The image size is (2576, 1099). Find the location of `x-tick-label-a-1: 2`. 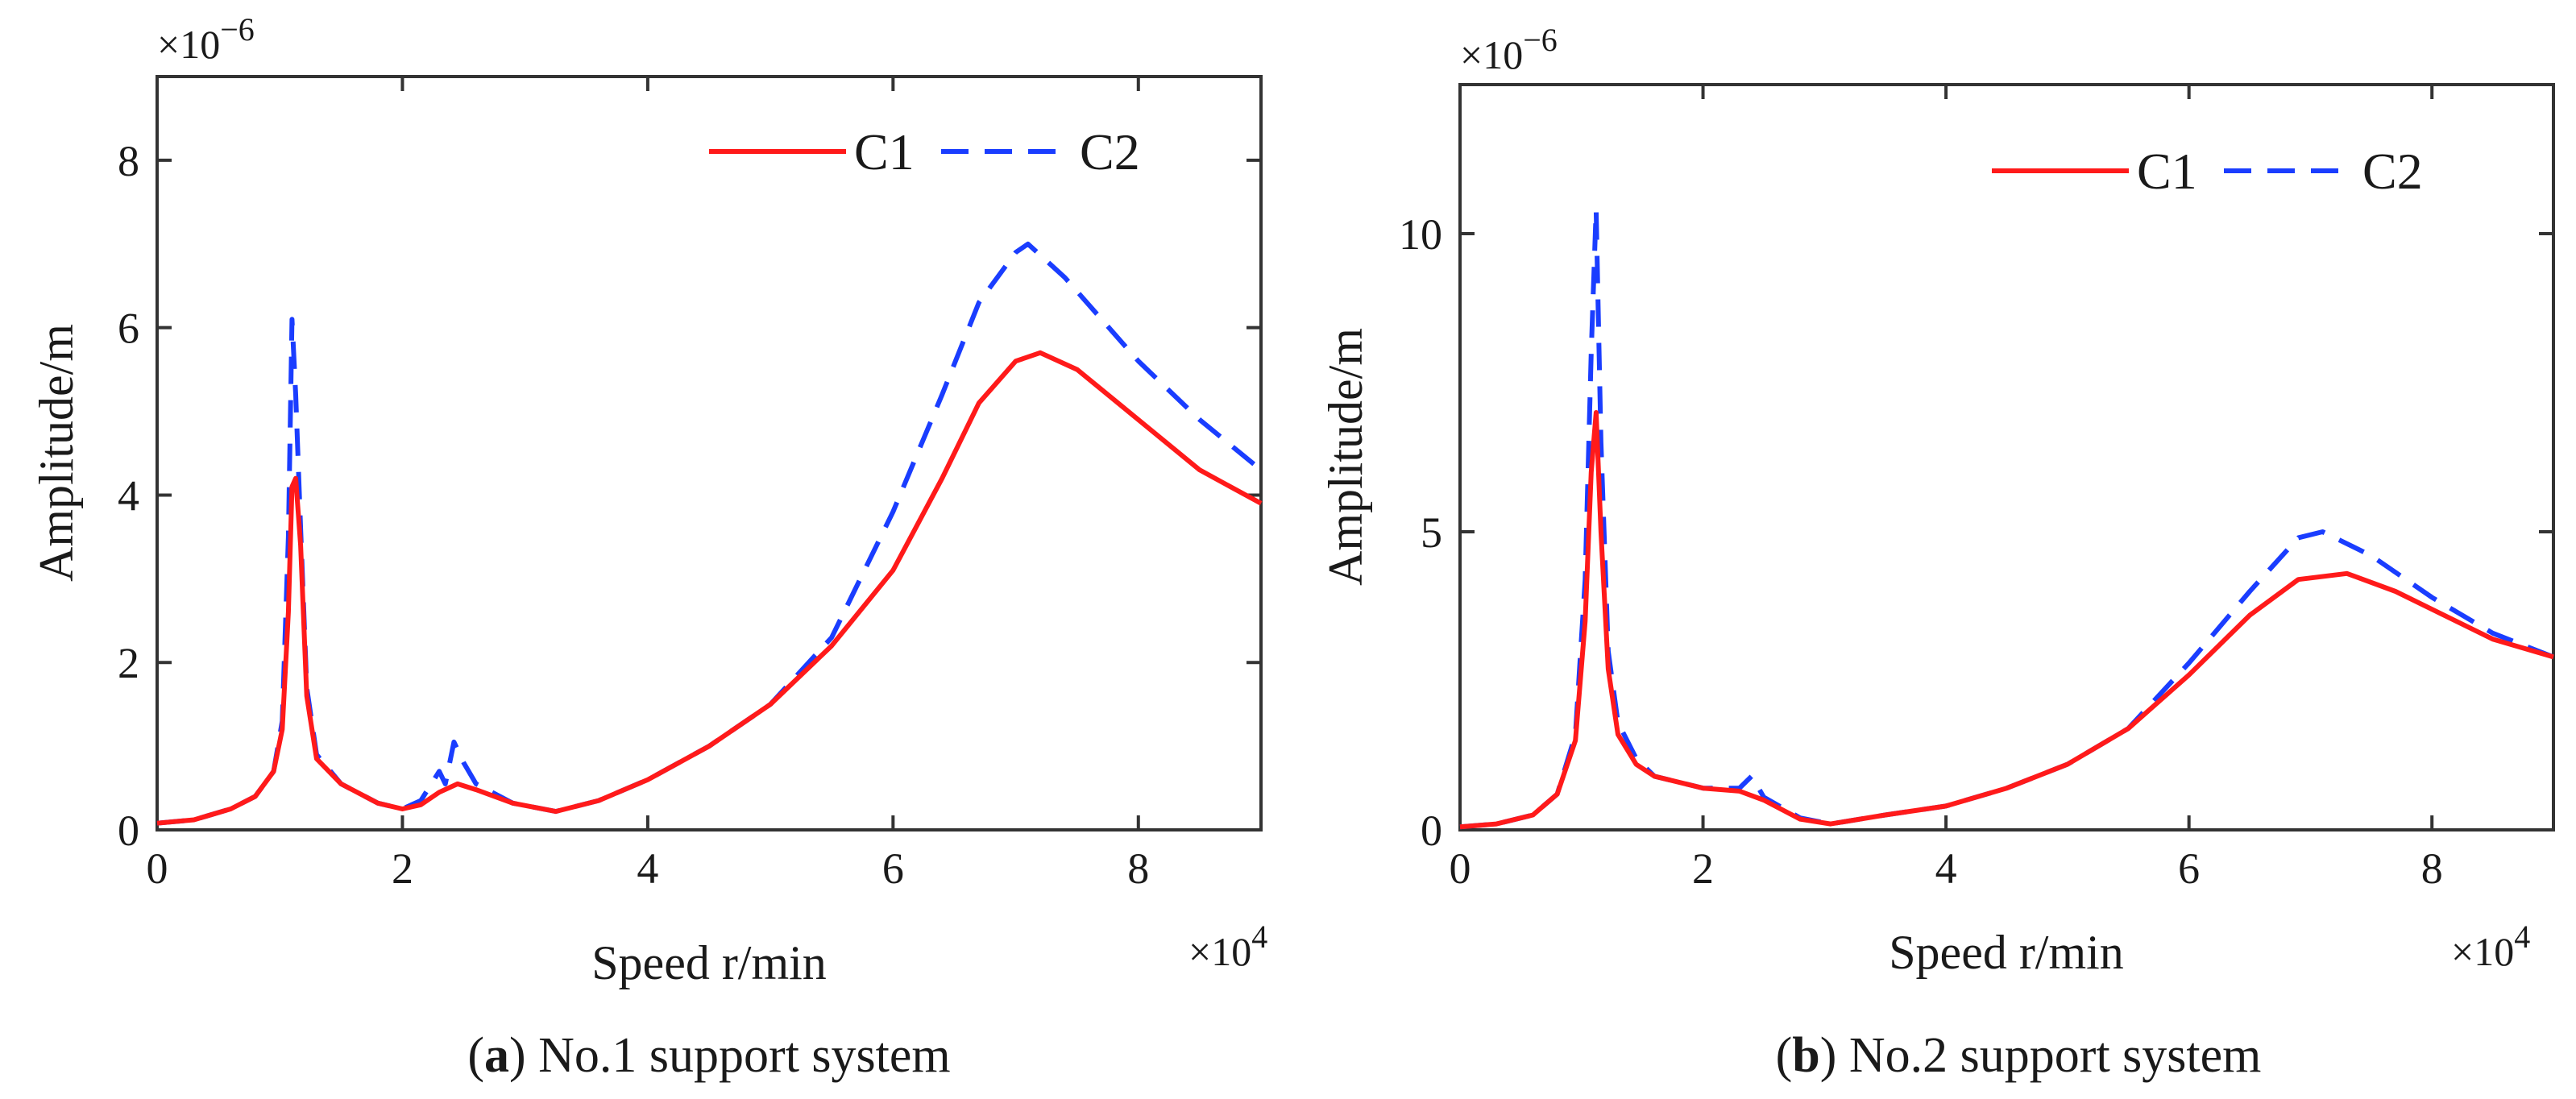

x-tick-label-a-1: 2 is located at coordinates (402, 868).